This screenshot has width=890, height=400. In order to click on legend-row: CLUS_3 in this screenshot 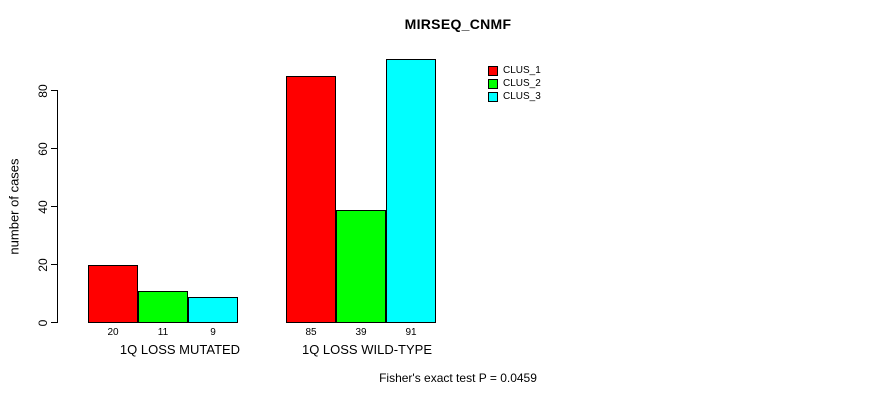, I will do `click(514, 96)`.